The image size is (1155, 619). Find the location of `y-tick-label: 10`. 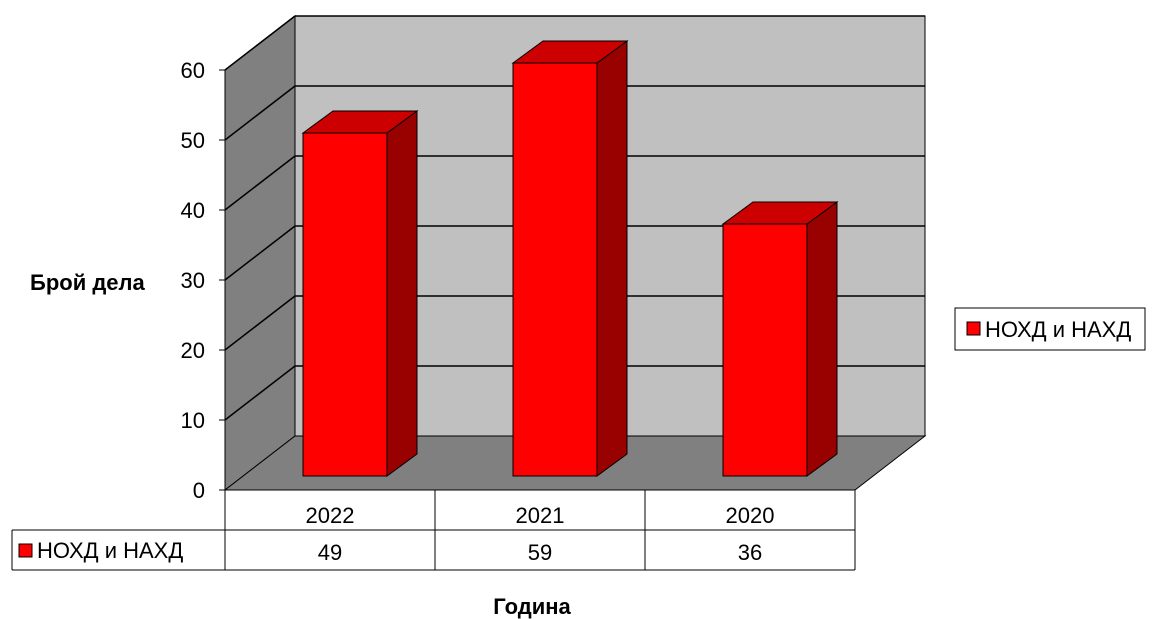

y-tick-label: 10 is located at coordinates (193, 420).